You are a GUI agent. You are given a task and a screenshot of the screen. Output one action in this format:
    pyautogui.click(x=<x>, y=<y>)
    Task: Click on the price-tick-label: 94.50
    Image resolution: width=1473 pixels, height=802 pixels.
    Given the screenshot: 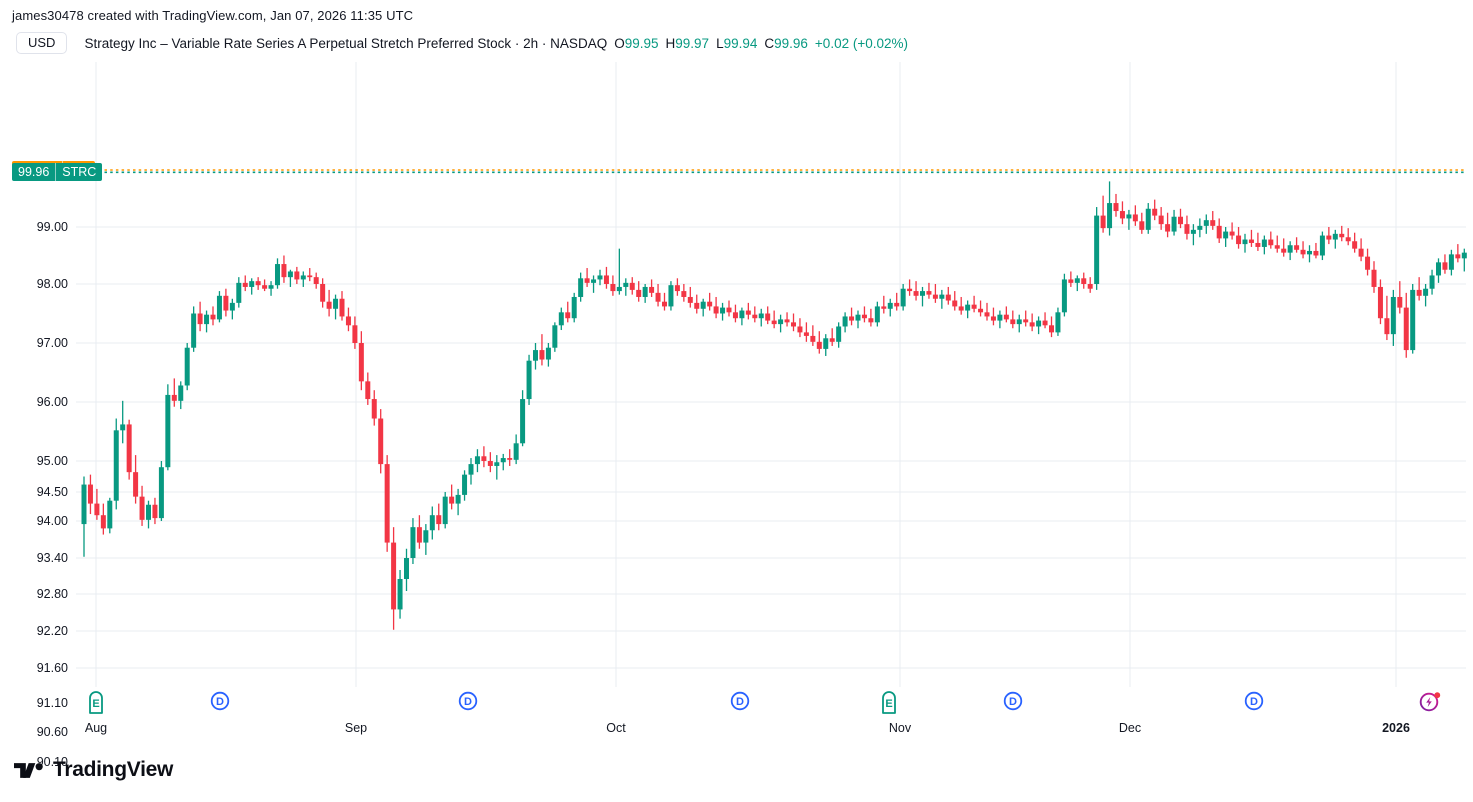 What is the action you would take?
    pyautogui.click(x=52, y=492)
    